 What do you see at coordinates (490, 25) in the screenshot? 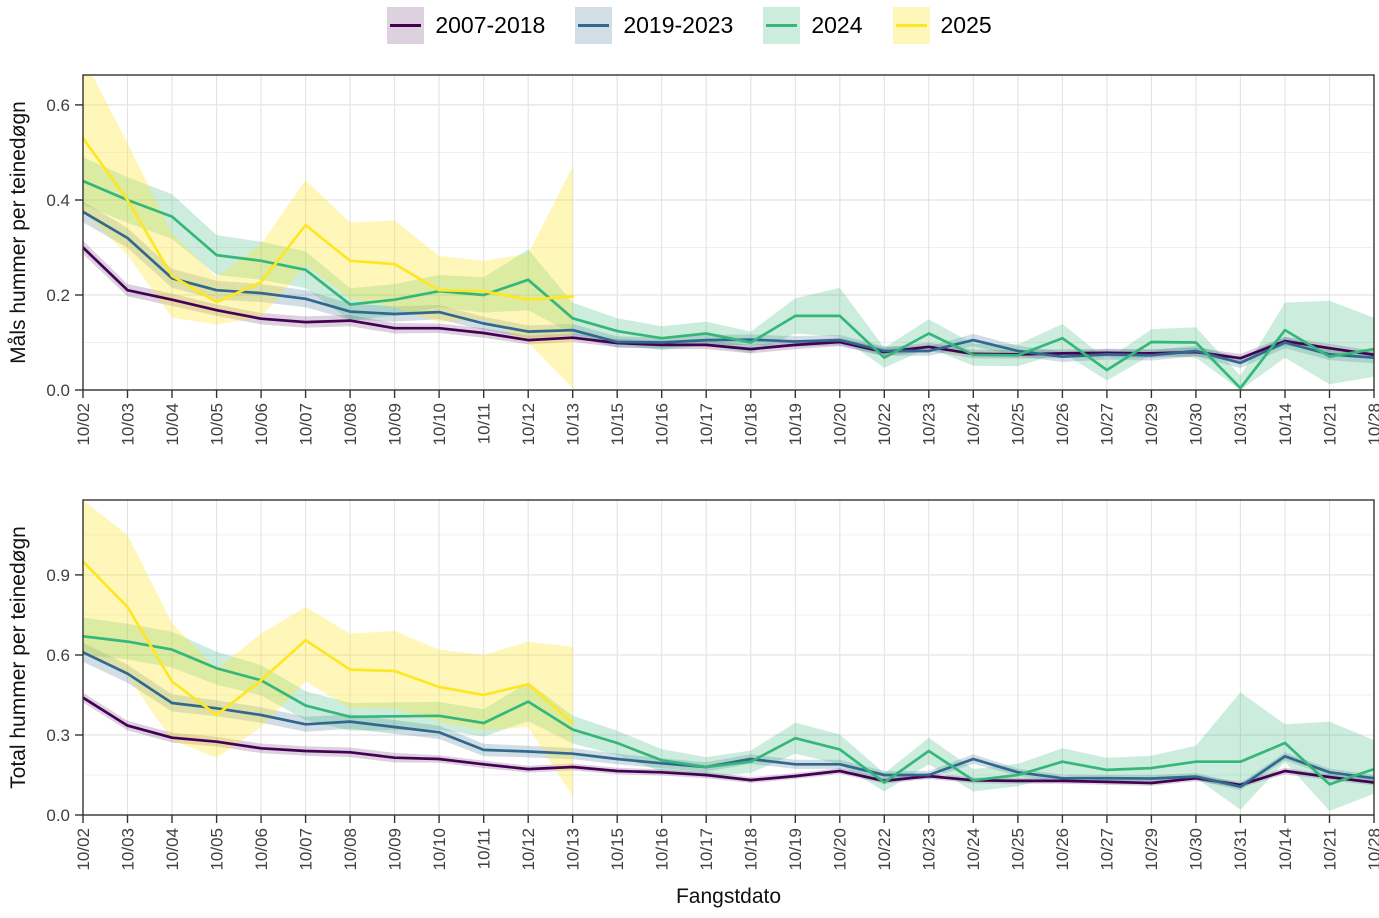
I see `legend-label: 2007-2018` at bounding box center [490, 25].